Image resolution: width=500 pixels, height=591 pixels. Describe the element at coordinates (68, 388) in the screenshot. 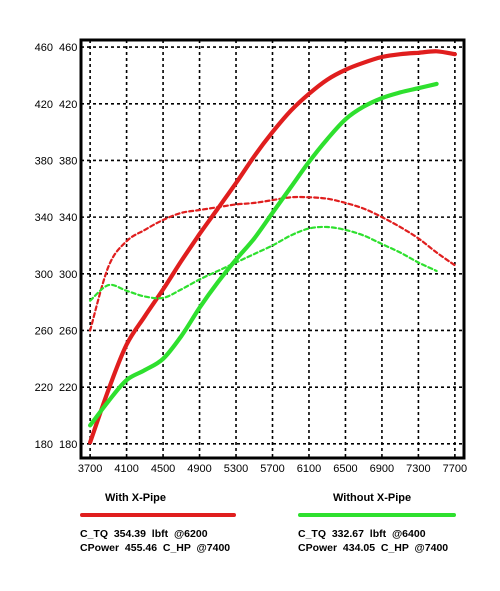

I see `y-tick-label-inner: 220` at that location.